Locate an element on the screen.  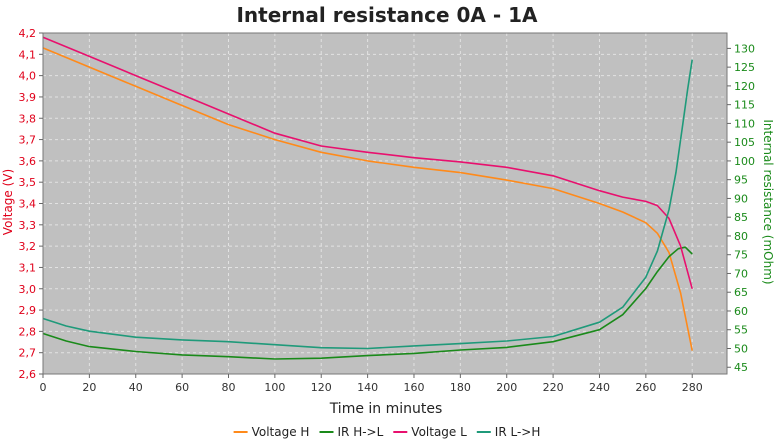
right-tick-label: 60 is located at coordinates (741, 311).